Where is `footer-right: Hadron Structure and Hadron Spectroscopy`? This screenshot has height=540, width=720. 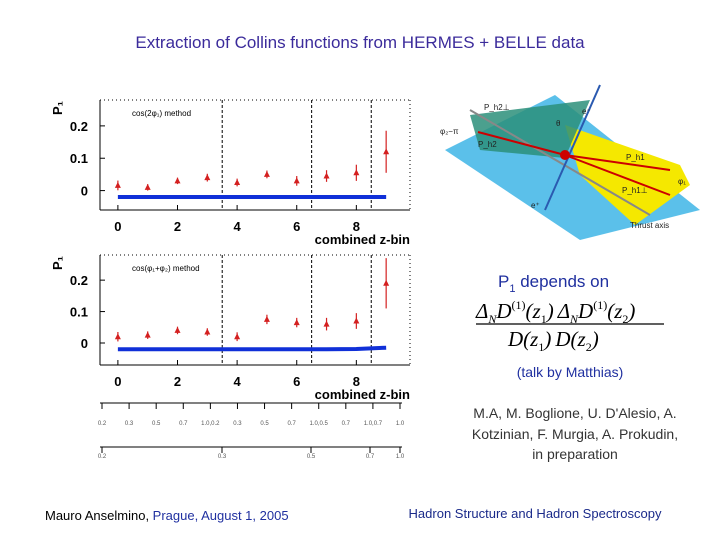
footer-right: Hadron Structure and Hadron Spectroscopy is located at coordinates (535, 513).